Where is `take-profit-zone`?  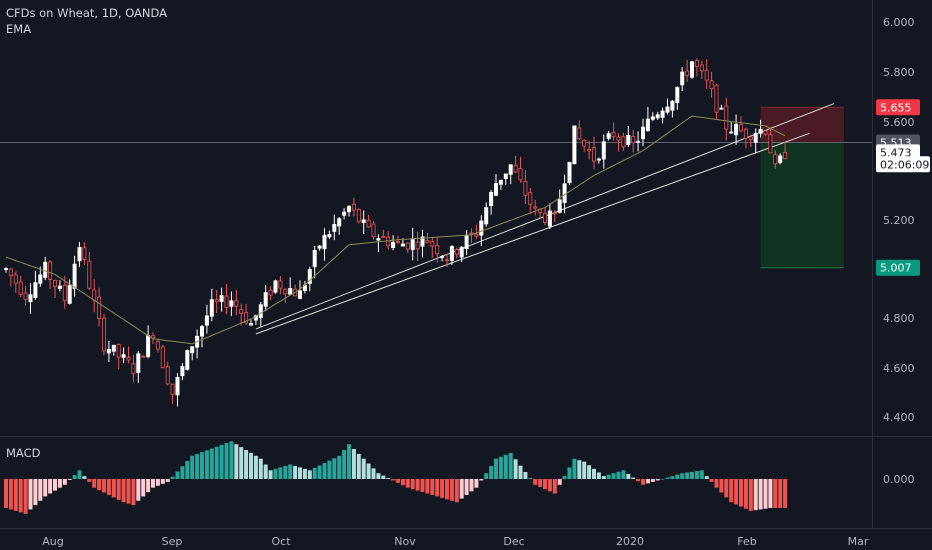
take-profit-zone is located at coordinates (802, 205).